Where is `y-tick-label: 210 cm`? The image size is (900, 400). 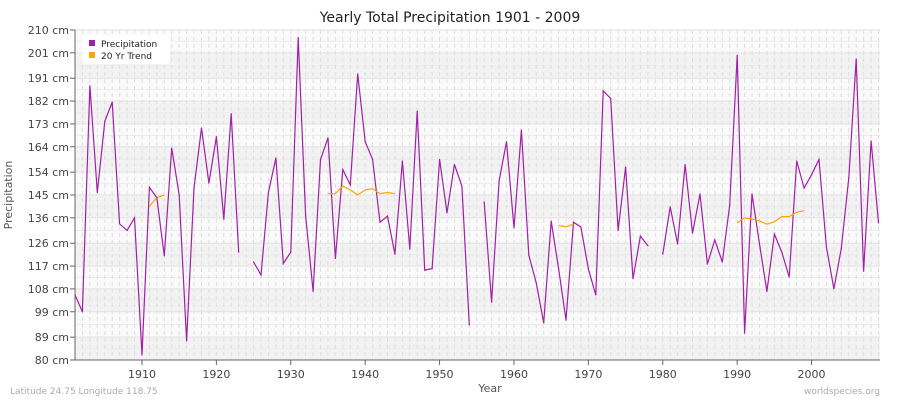 y-tick-label: 210 cm is located at coordinates (48, 30).